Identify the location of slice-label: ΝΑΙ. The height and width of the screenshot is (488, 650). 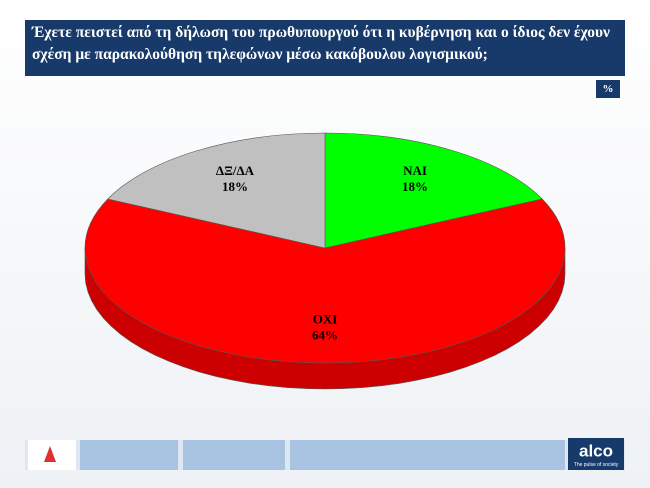
(415, 170).